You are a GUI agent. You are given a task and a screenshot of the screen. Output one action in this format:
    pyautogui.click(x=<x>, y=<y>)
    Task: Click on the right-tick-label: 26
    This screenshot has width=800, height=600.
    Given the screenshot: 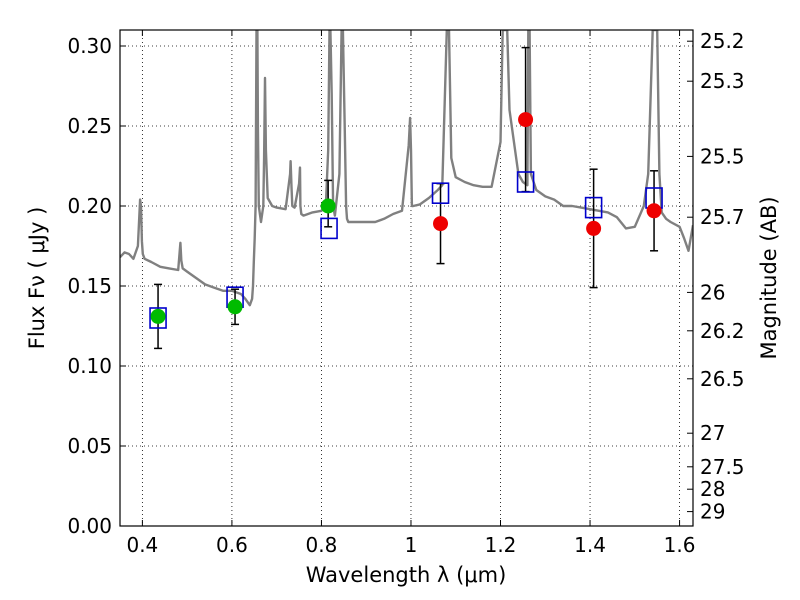 What is the action you would take?
    pyautogui.click(x=712, y=292)
    